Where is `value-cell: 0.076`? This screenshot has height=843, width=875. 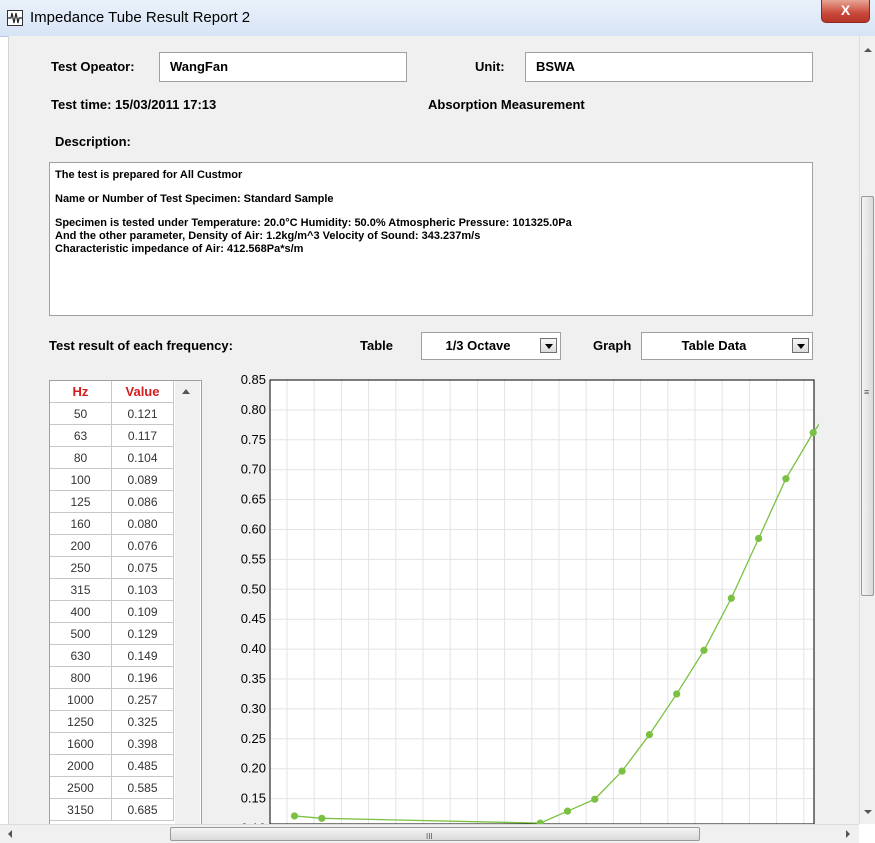
value-cell: 0.076 is located at coordinates (142, 545).